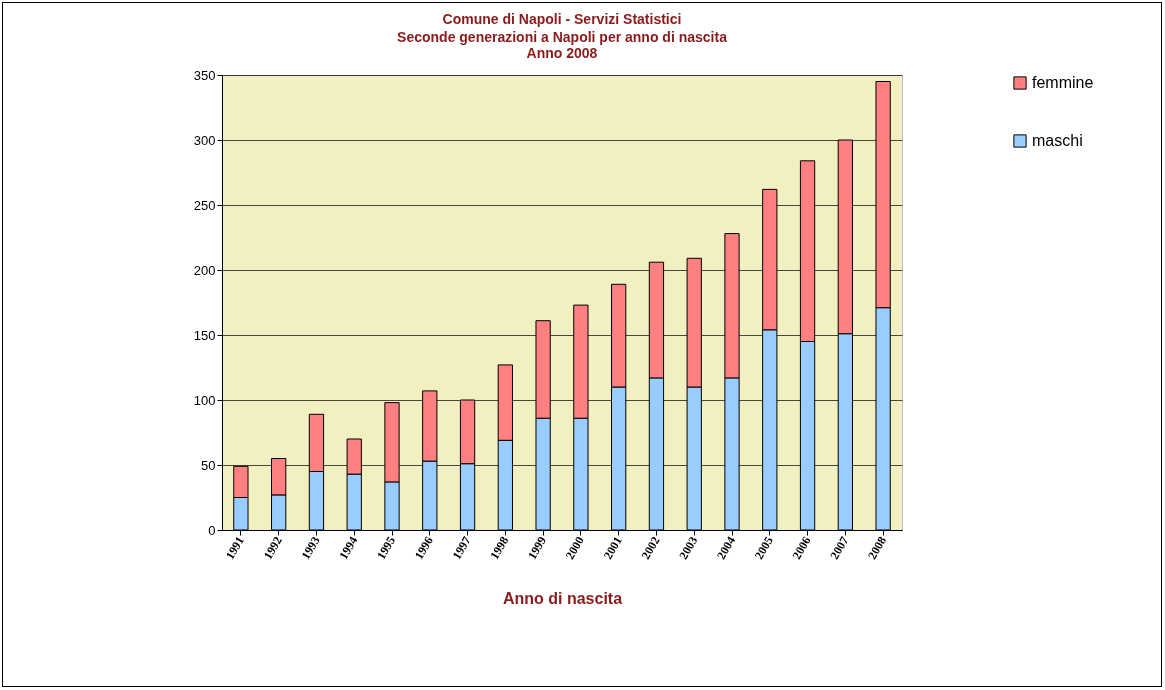  I want to click on legend-label: femmine, so click(1063, 82).